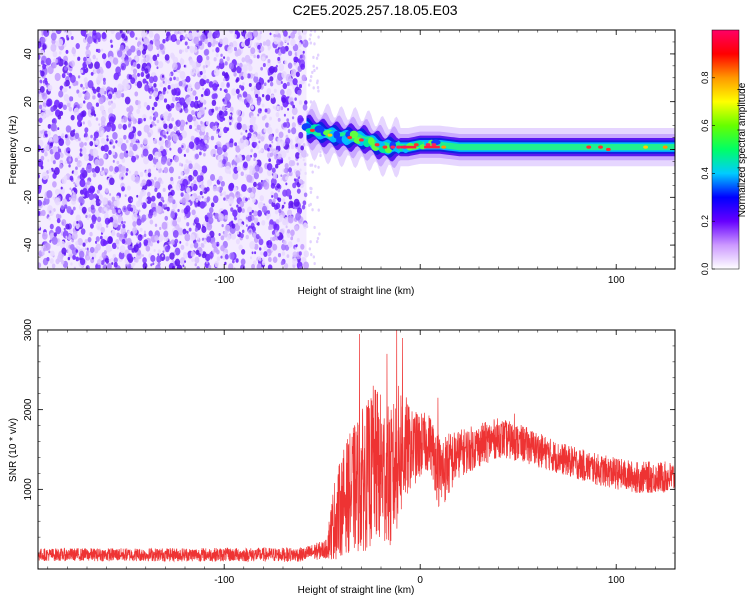 The height and width of the screenshot is (600, 750). I want to click on x-tick-label: 100, so click(616, 280).